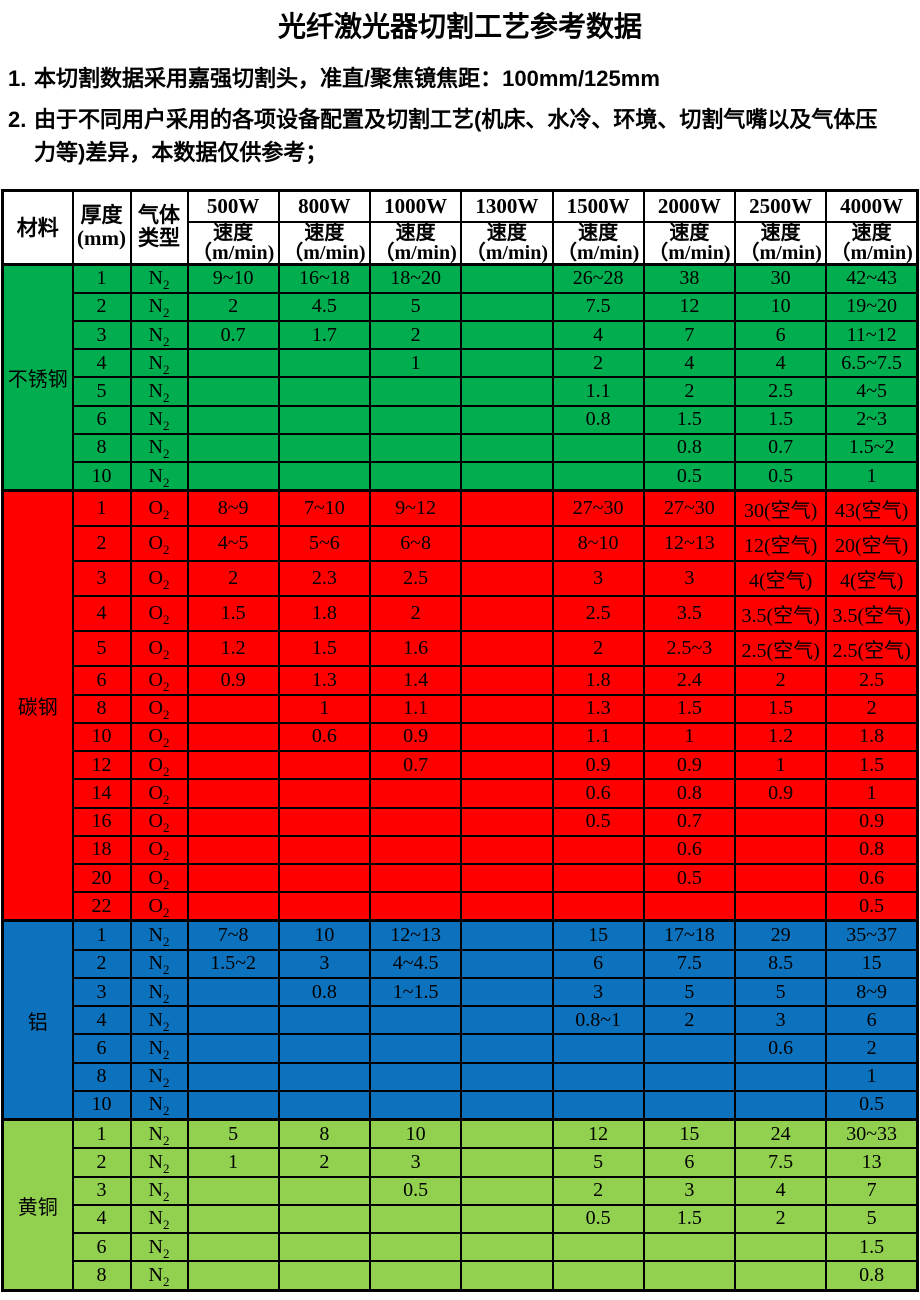  I want to click on speed-cell: 9~12, so click(415, 508).